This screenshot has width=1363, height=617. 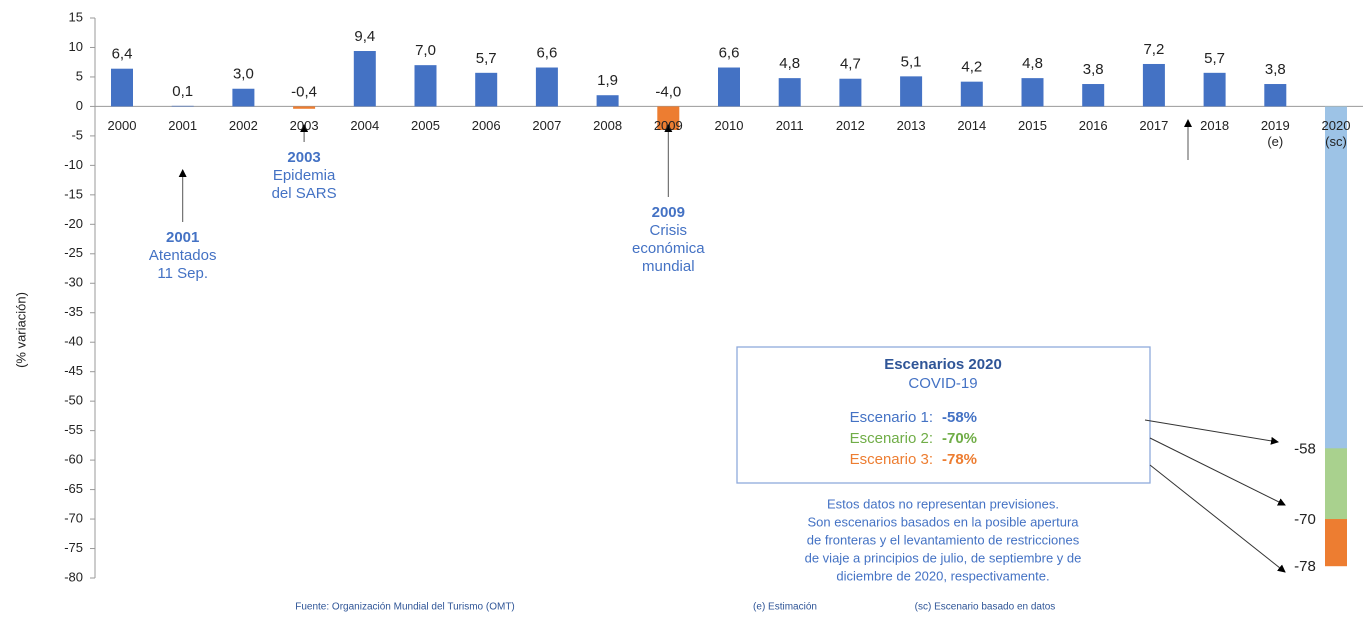 I want to click on annotation-year: 2003, so click(x=303, y=157).